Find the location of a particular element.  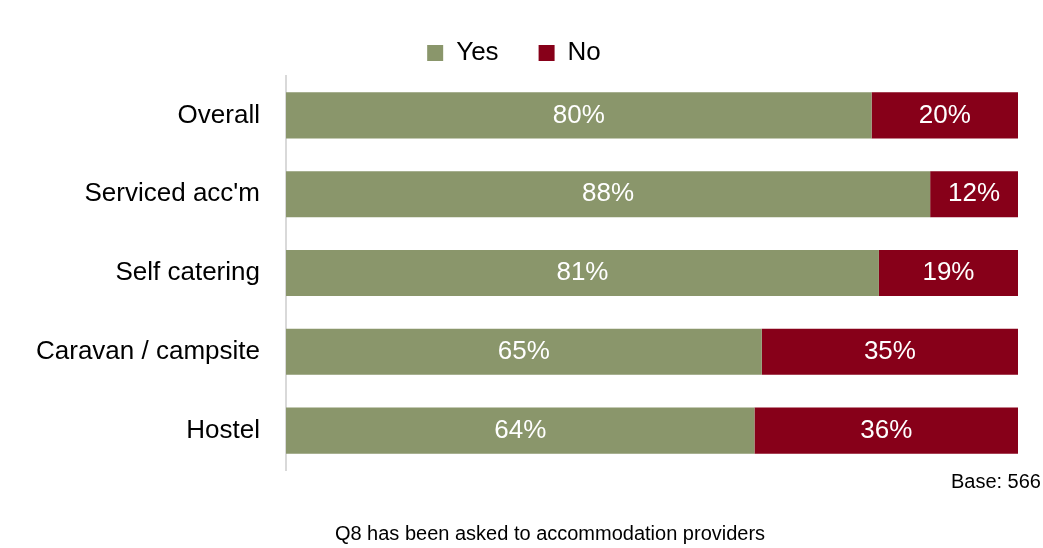

data-label: 81% is located at coordinates (582, 271).